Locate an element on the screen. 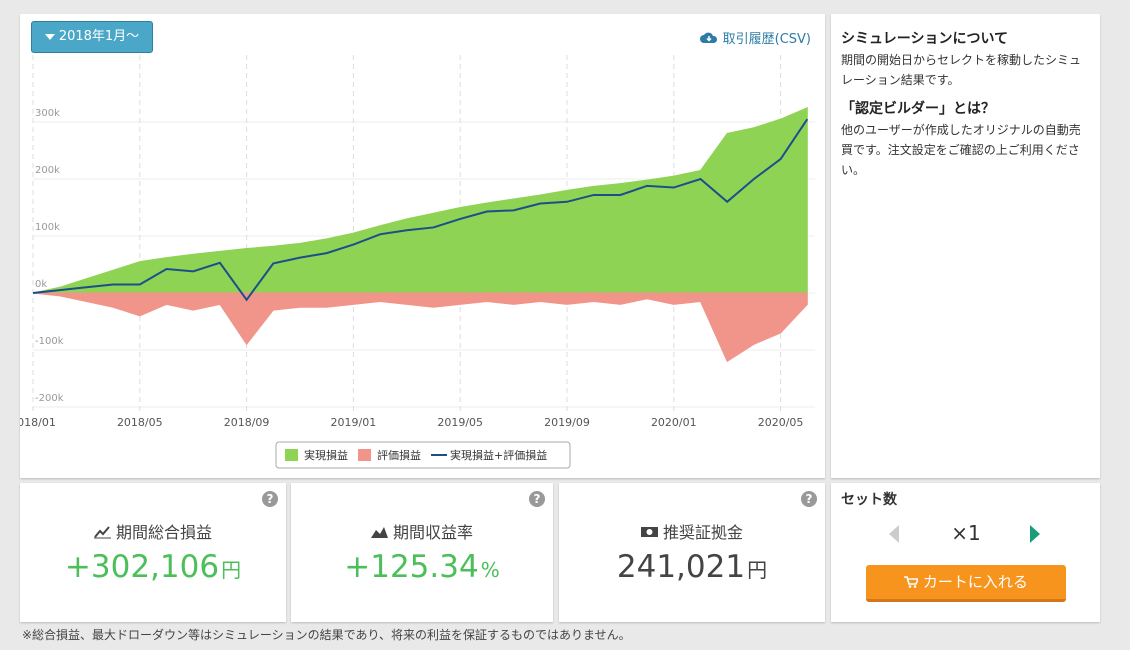 This screenshot has width=1130, height=650. stat-value: +302,106 is located at coordinates (142, 567).